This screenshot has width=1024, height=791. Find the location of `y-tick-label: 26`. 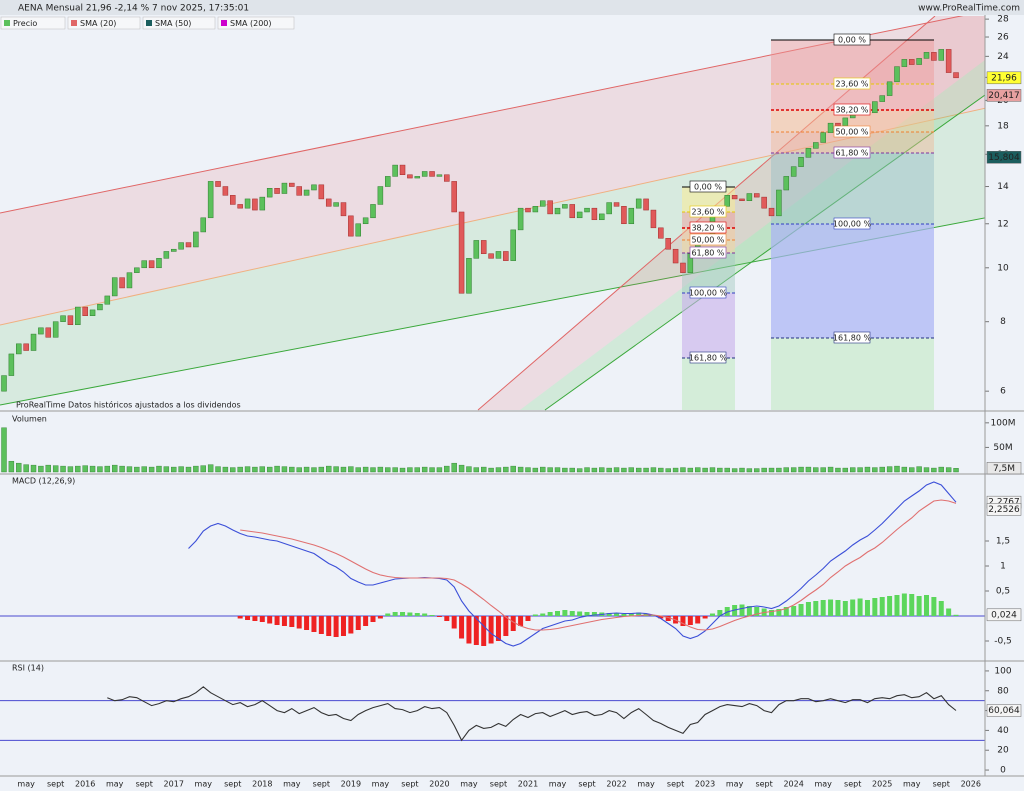

y-tick-label: 26 is located at coordinates (1003, 38).